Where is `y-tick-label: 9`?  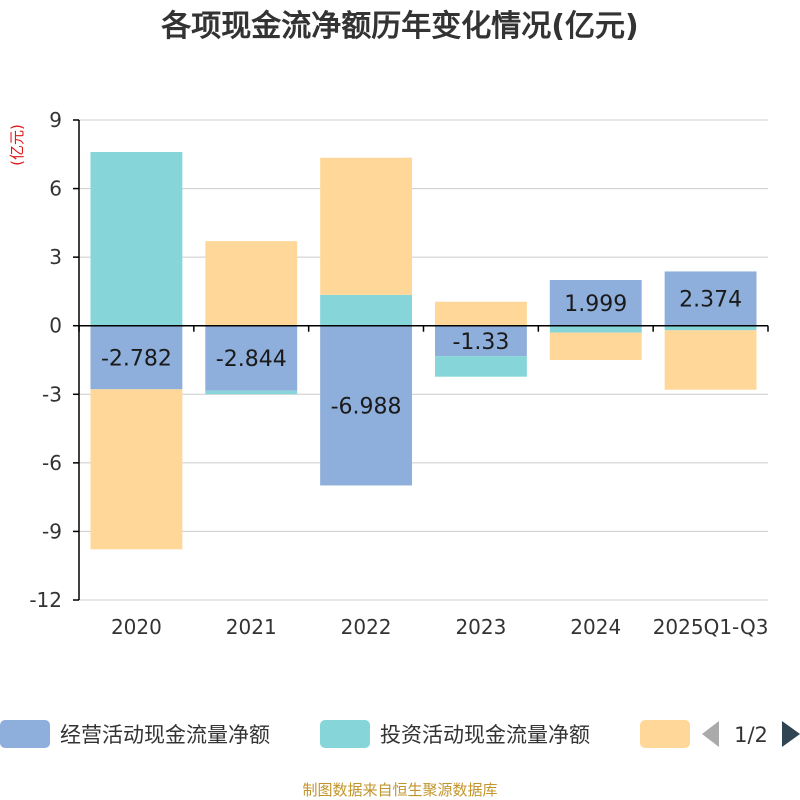
y-tick-label: 9 is located at coordinates (55, 120).